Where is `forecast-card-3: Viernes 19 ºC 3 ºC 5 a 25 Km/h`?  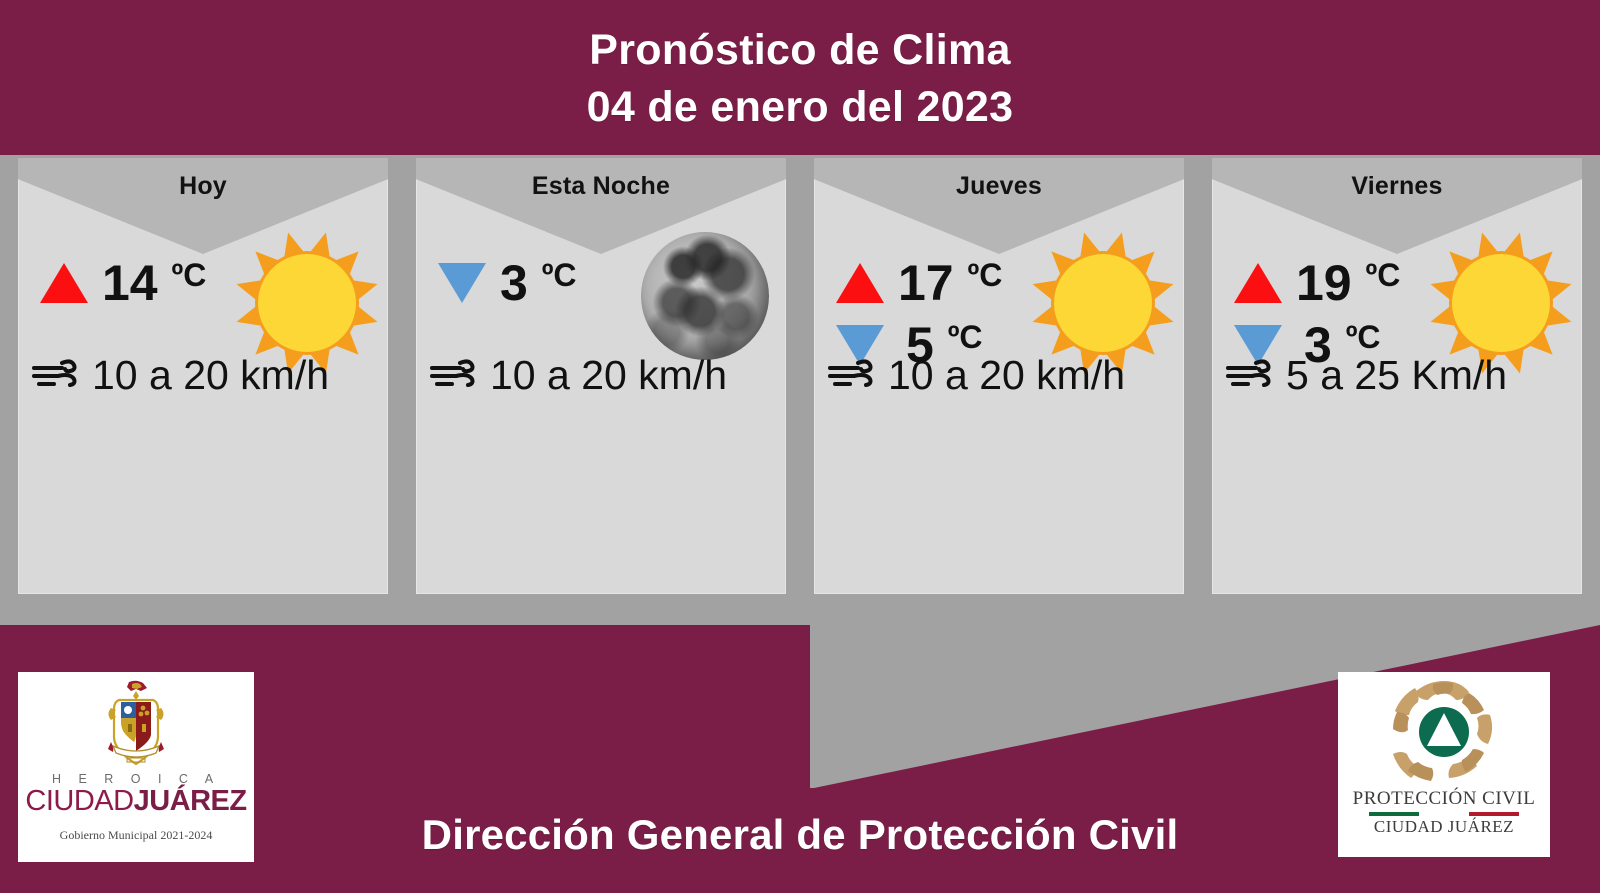
forecast-card-3: Viernes 19 ºC 3 ºC 5 a 25 Km/h is located at coordinates (1397, 376).